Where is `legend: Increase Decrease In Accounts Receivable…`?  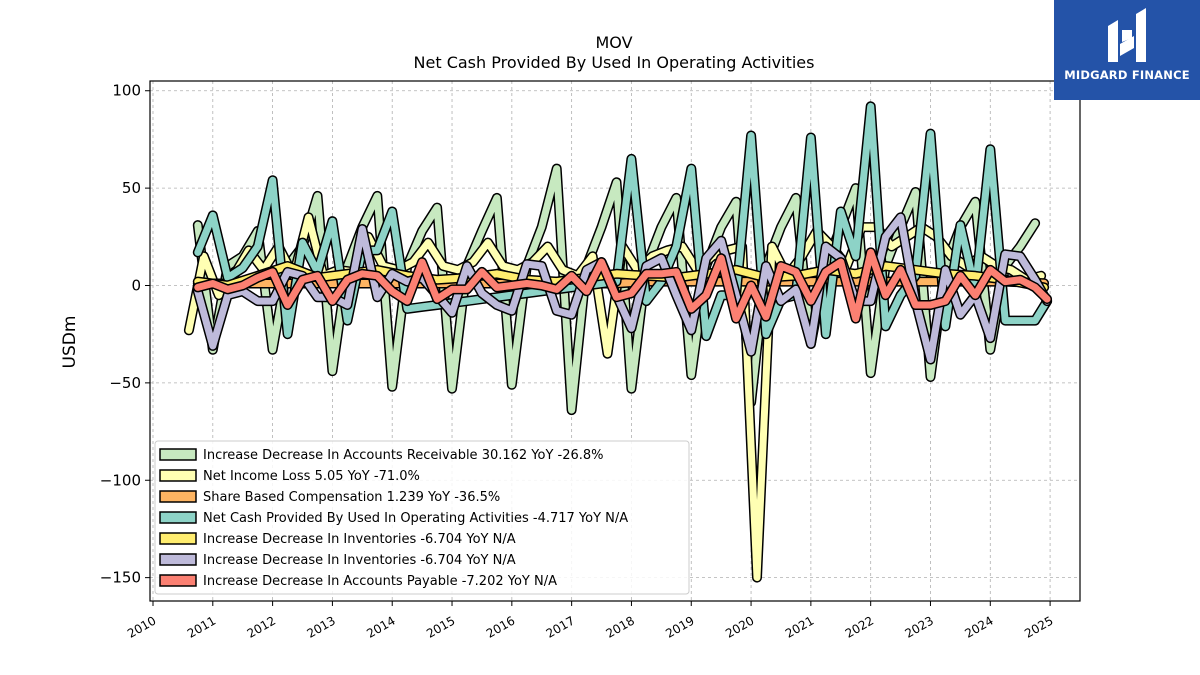
legend: Increase Decrease In Accounts Receivable… is located at coordinates (422, 517).